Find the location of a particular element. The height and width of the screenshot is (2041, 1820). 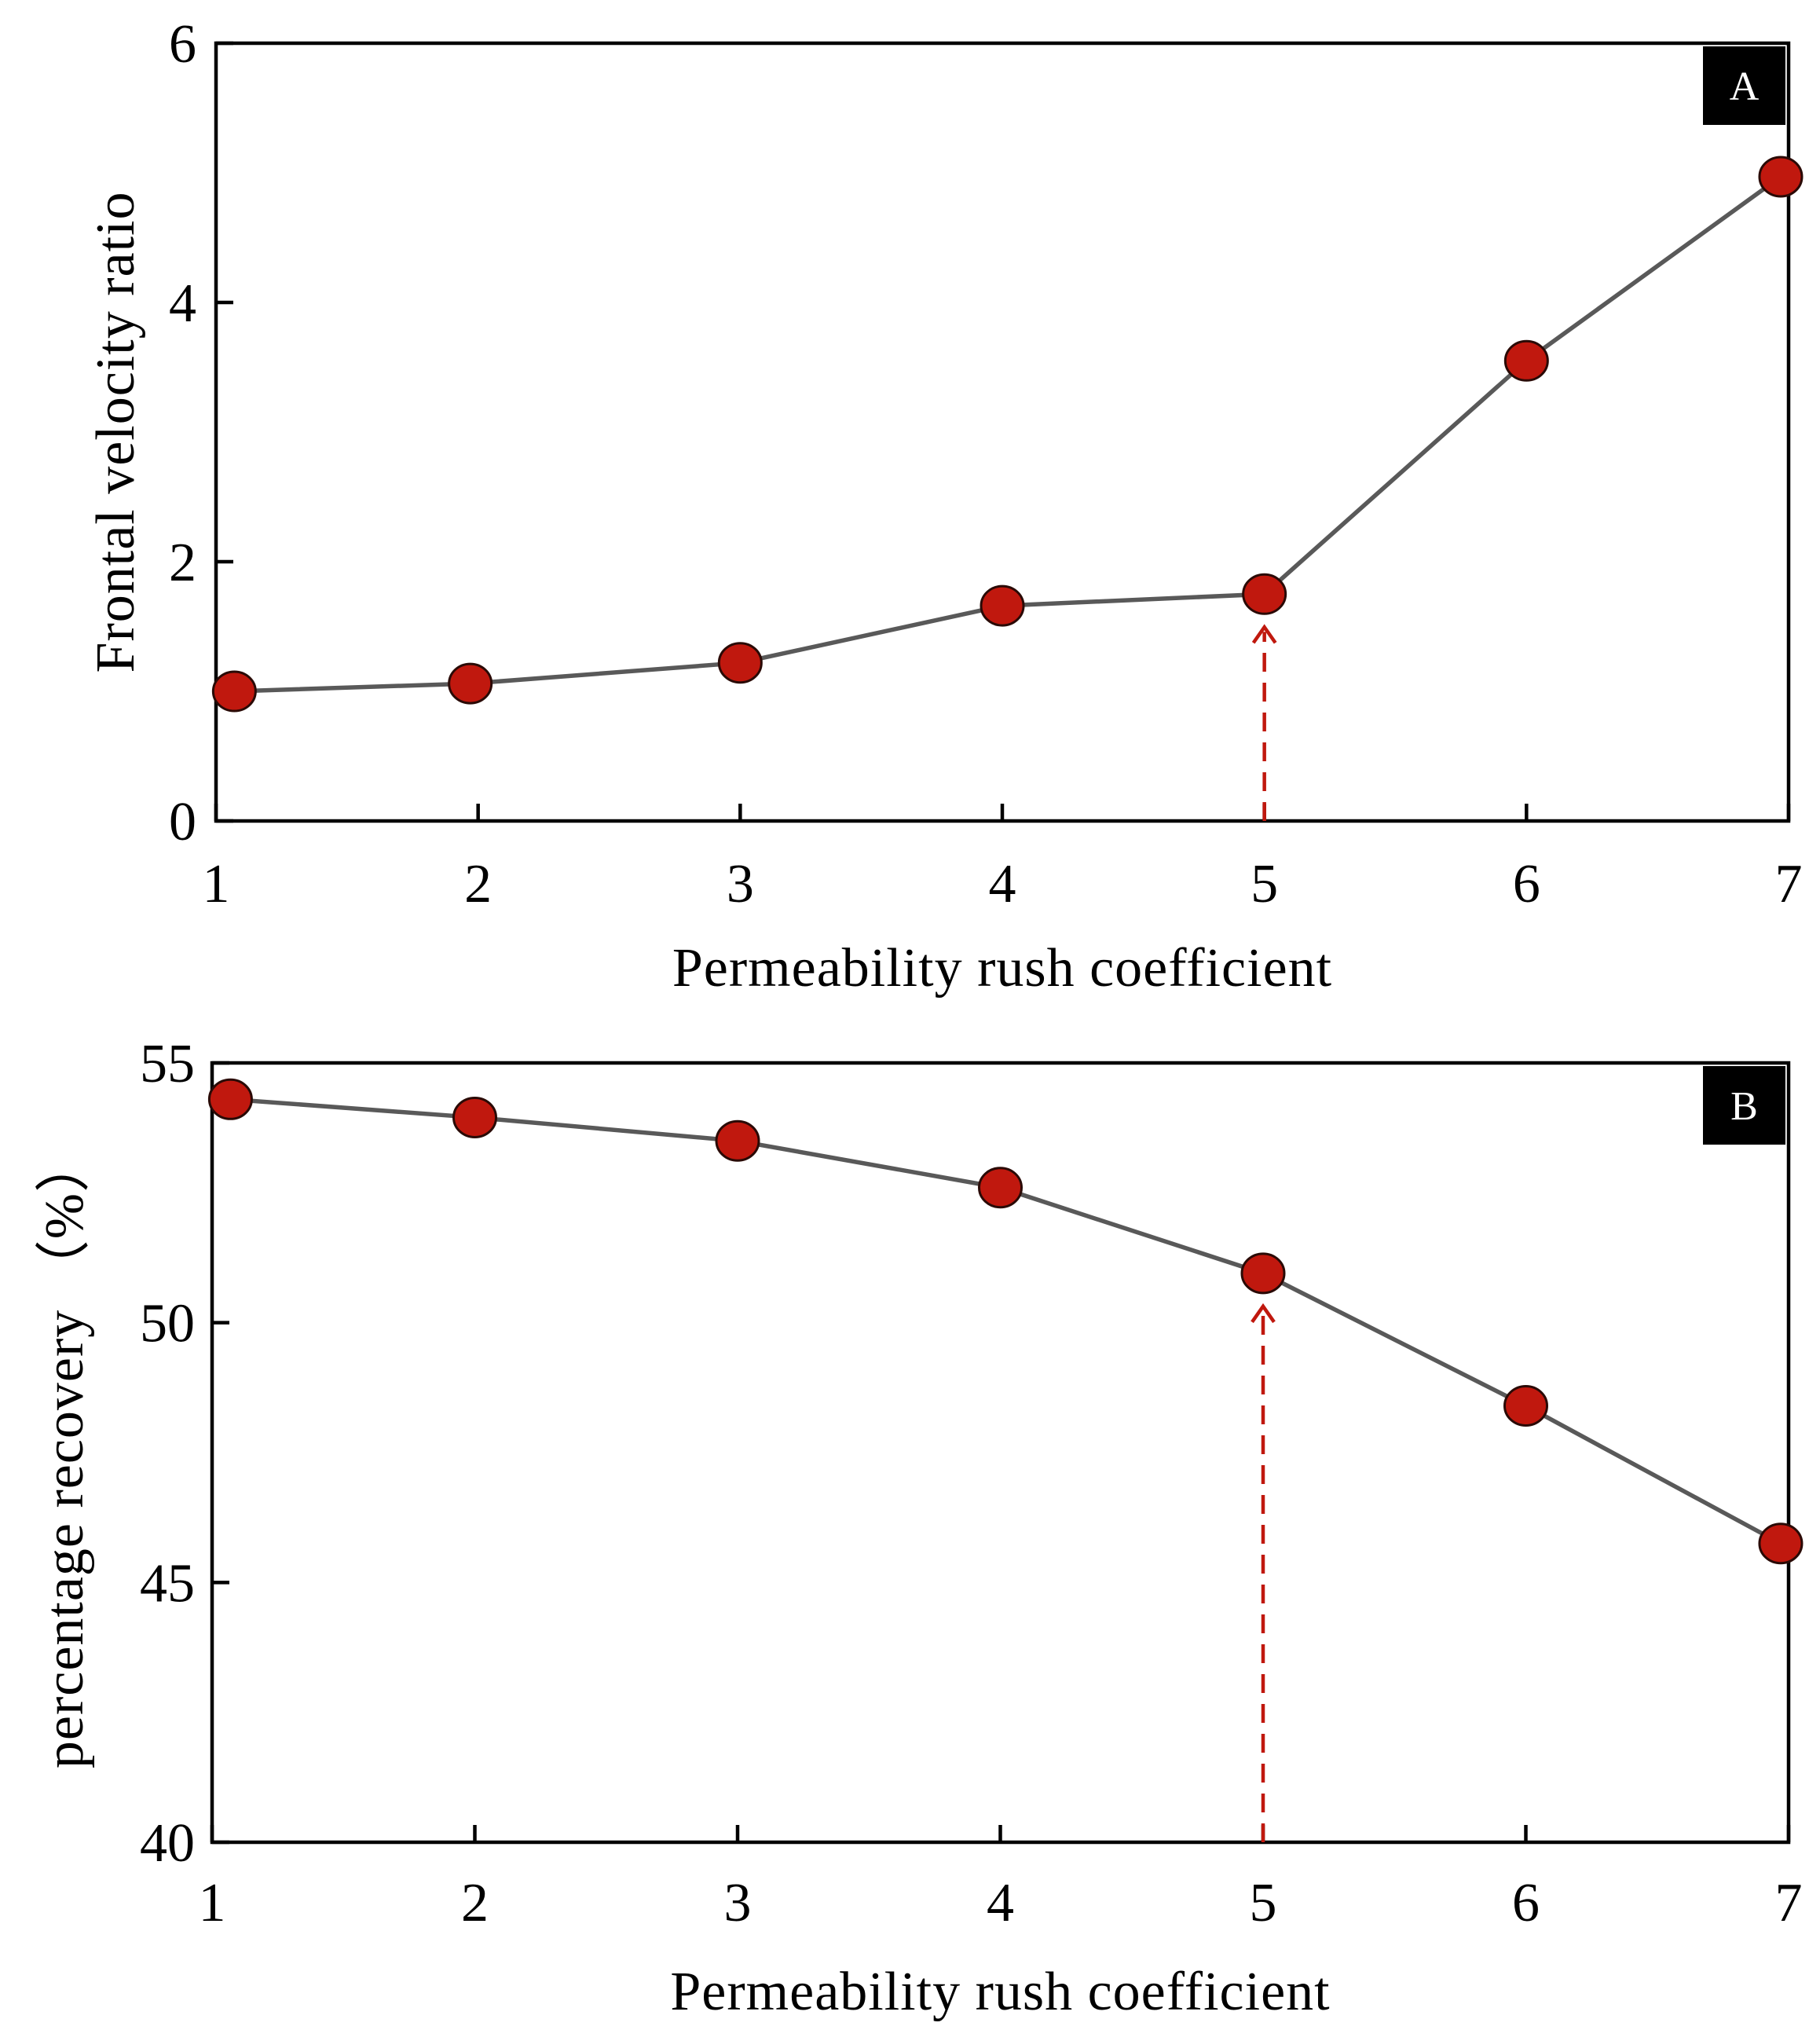

a-x-tick-label-2: 2 is located at coordinates (478, 884).